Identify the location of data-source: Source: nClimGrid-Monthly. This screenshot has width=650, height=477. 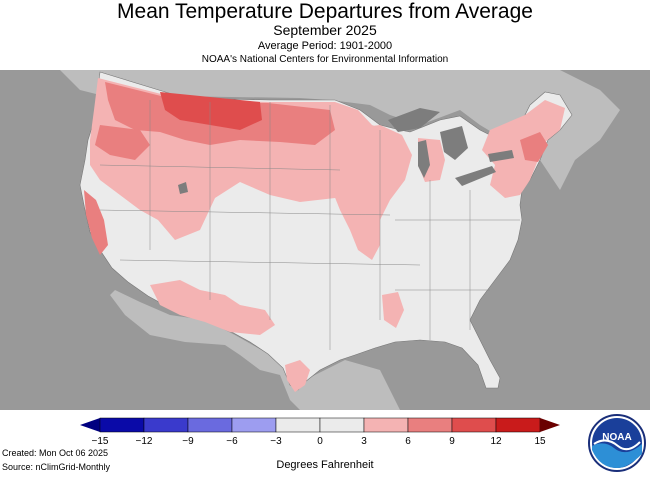
(56, 467).